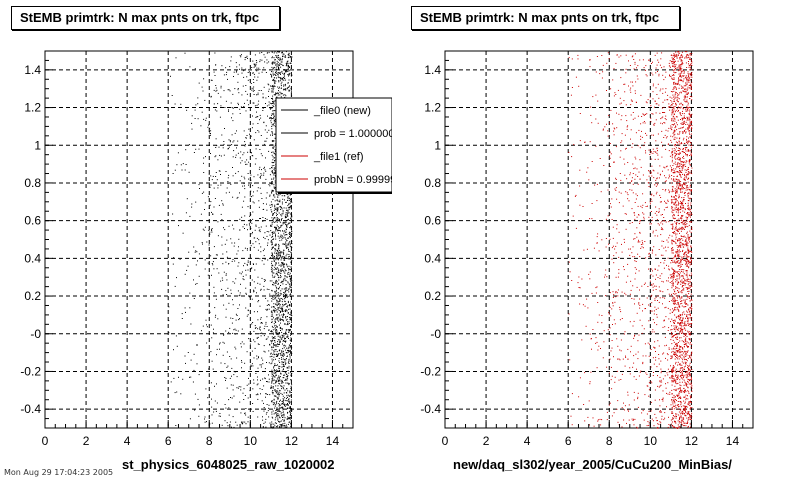 The image size is (800, 480). I want to click on x-tick-label: 8, so click(209, 441).